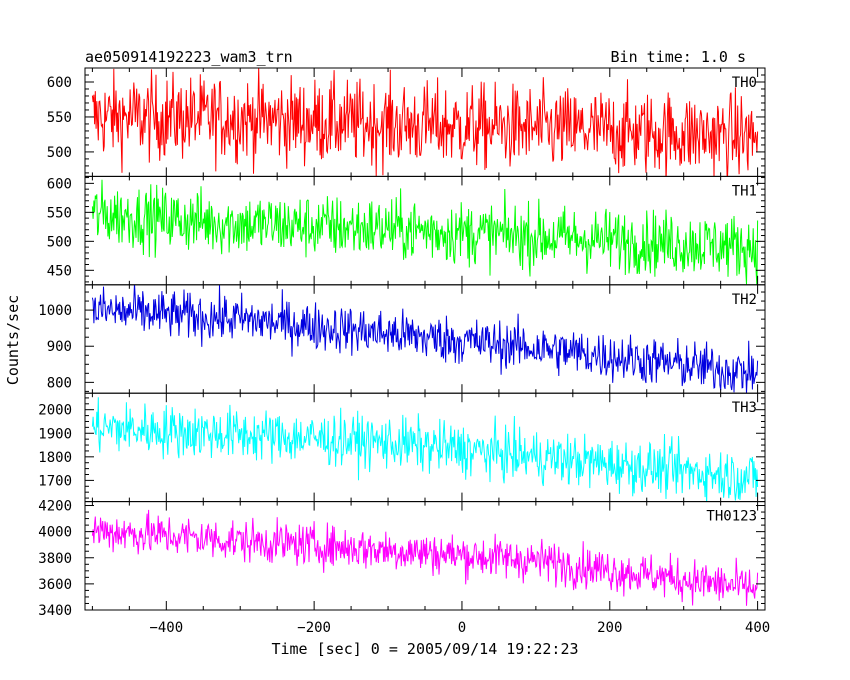 This screenshot has height=680, width=850. Describe the element at coordinates (59, 383) in the screenshot. I see `y-tick-label: 800` at that location.